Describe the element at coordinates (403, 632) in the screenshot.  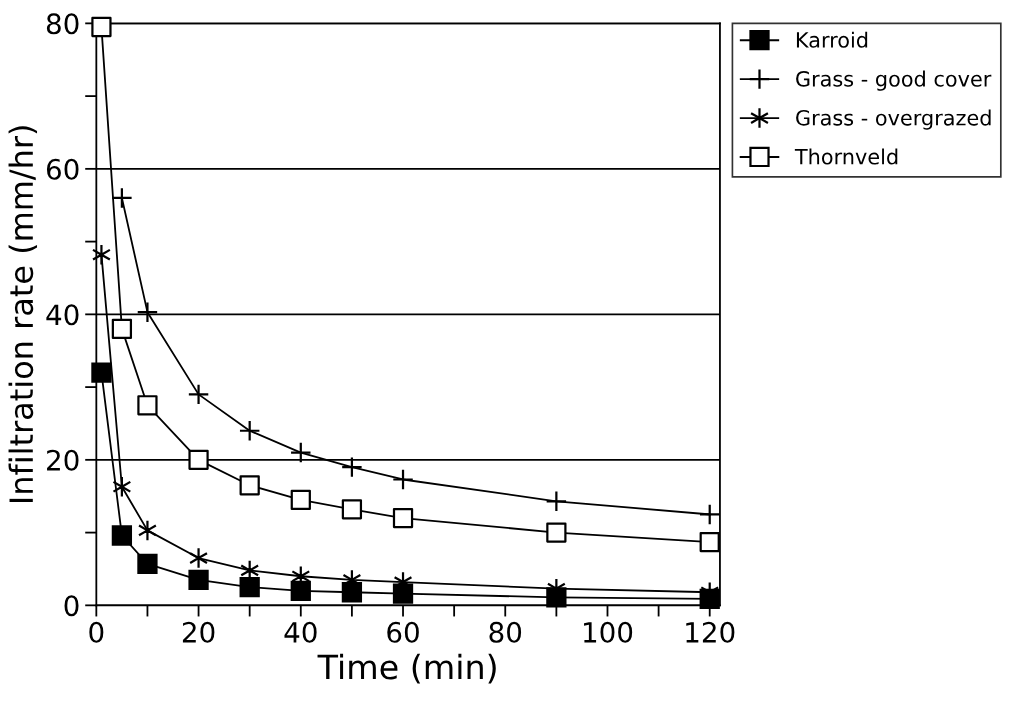
I see `x-tick-label: 60` at that location.